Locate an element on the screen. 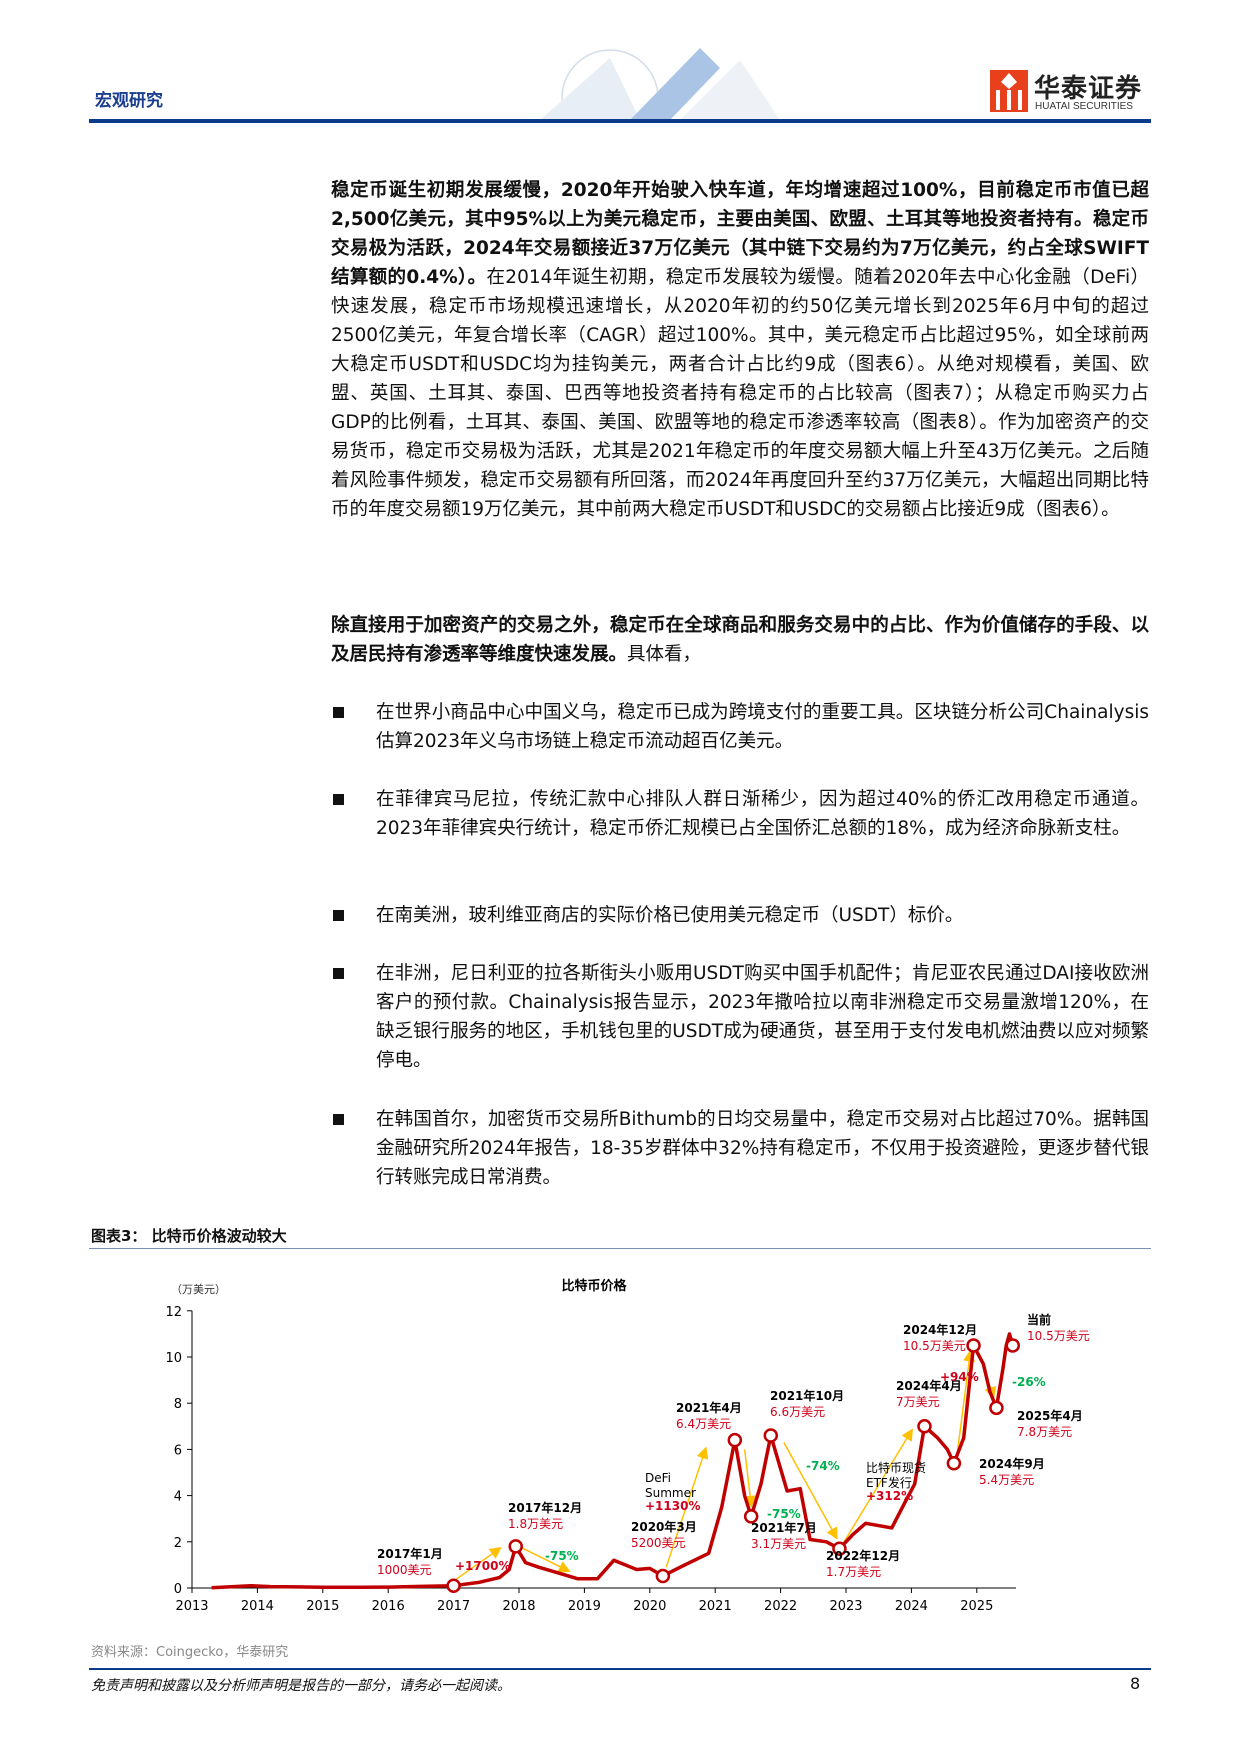 This screenshot has height=1754, width=1240. change-note: ETF发行 is located at coordinates (889, 1482).